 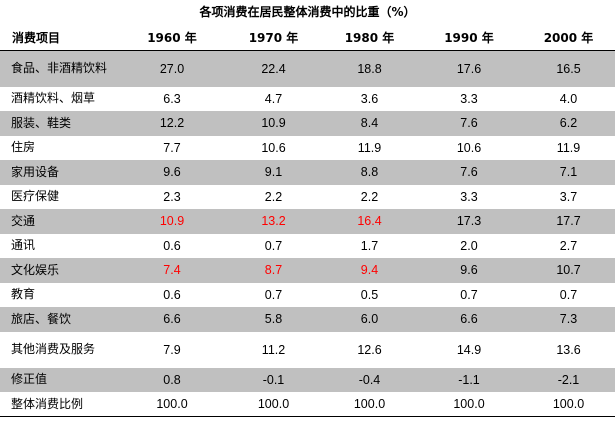 I want to click on row-label: 其他消费及服务, so click(x=53, y=349).